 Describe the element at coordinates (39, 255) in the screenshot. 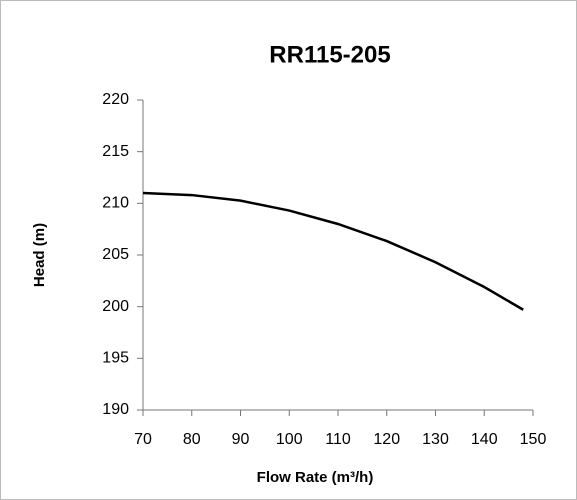

I see `y-axis-title: Head (m)` at that location.